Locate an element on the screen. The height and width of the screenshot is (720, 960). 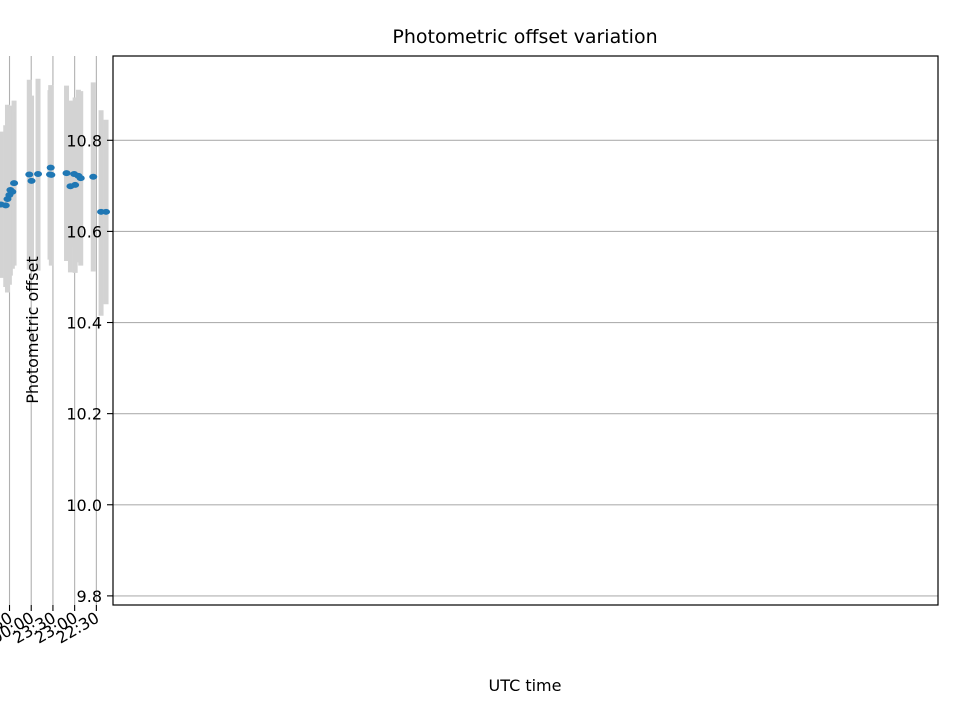
y-axis-ticks: 9.8 10.0 10.2 10.4 10.6 10.8 is located at coordinates (89, 368).